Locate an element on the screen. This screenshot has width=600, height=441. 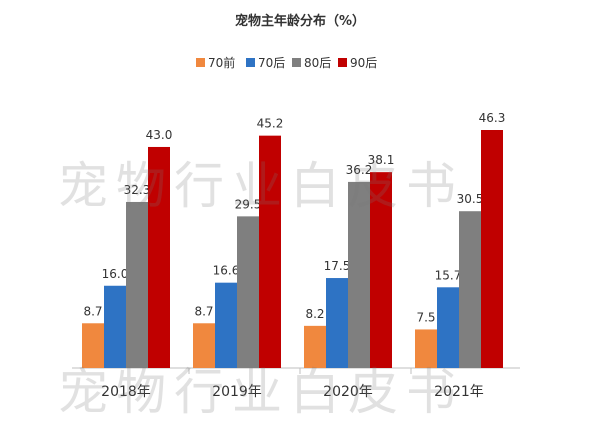
data-label: 43.0 is located at coordinates (159, 135).